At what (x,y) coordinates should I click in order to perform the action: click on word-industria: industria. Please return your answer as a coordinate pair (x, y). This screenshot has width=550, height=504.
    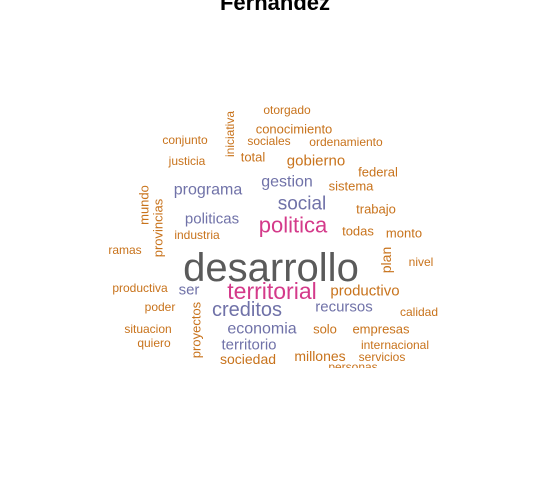
    Looking at the image, I should click on (197, 235).